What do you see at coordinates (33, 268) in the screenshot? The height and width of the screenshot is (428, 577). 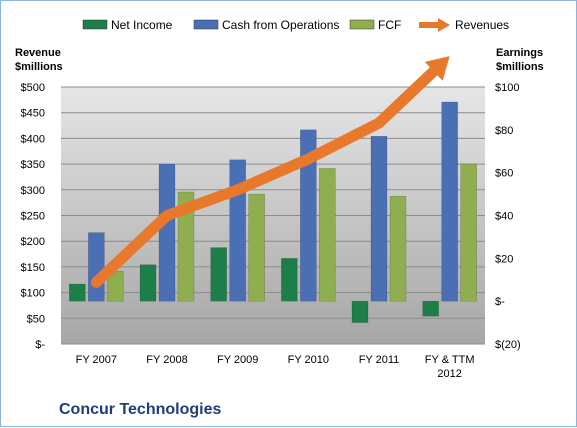 I see `left-tick-label: $150` at bounding box center [33, 268].